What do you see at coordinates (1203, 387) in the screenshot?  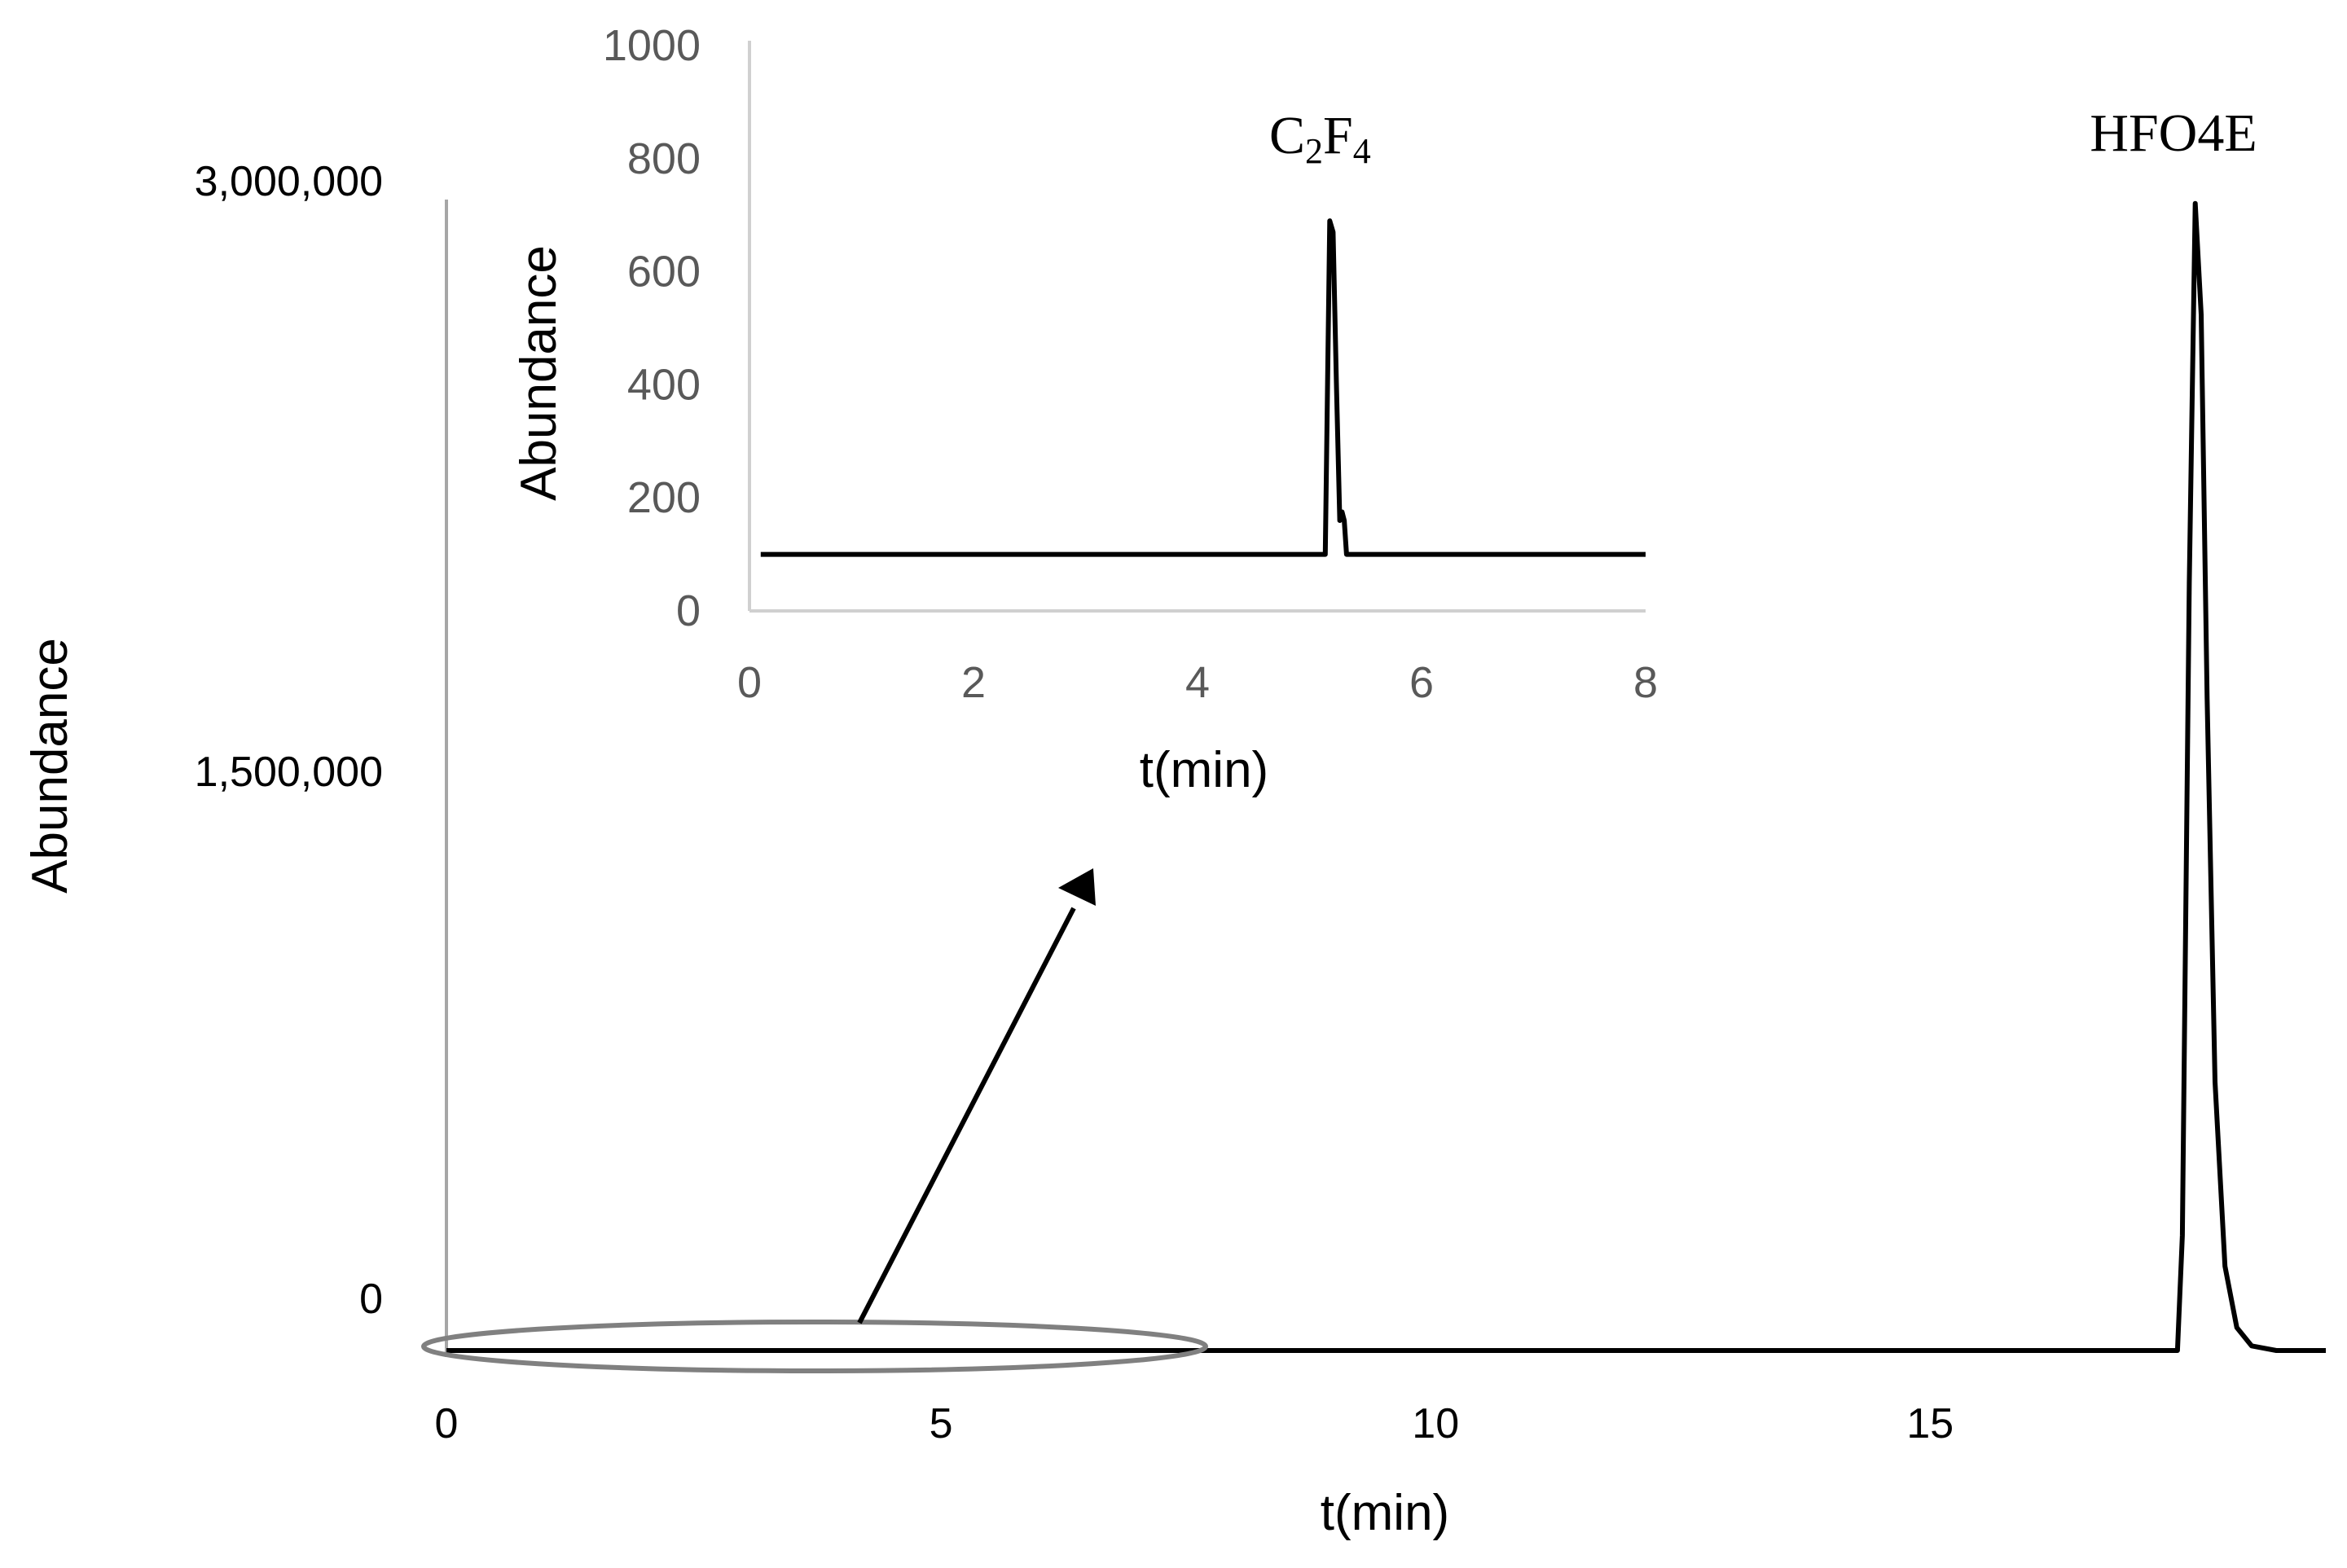 I see `inset-series-line` at bounding box center [1203, 387].